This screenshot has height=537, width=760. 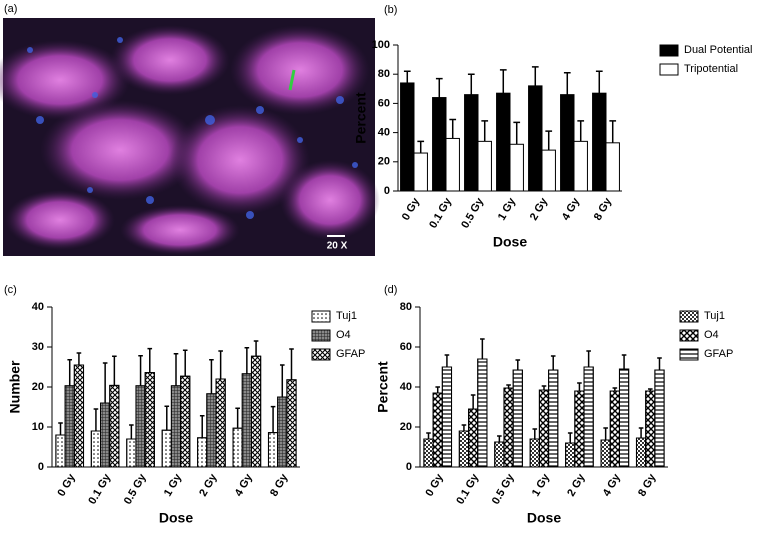 What do you see at coordinates (135, 488) in the screenshot?
I see `x-tick-label: 0.5 Gy` at bounding box center [135, 488].